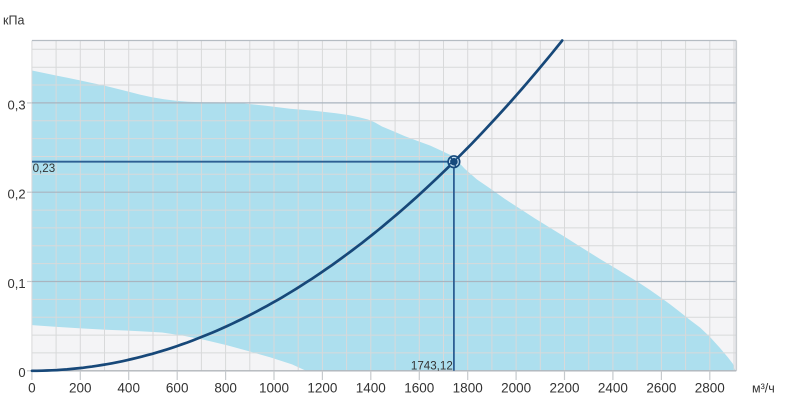 This screenshot has height=401, width=785. I want to click on svg-text: 0,3, so click(17, 104).